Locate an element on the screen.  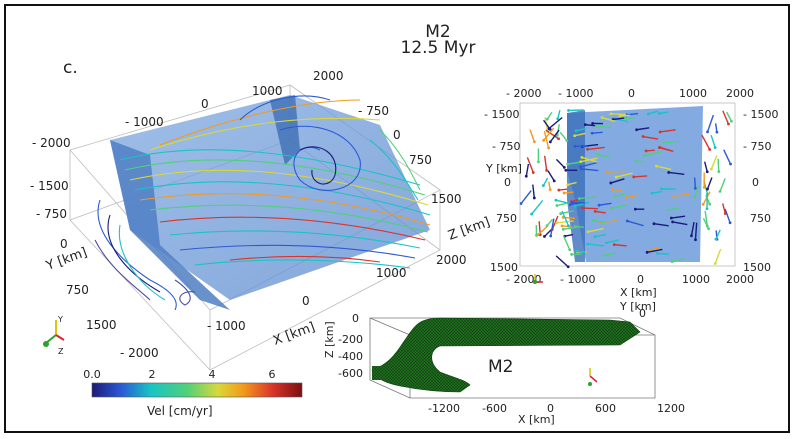
colorbar-label: Vel [cm/yr] is located at coordinates (180, 411).